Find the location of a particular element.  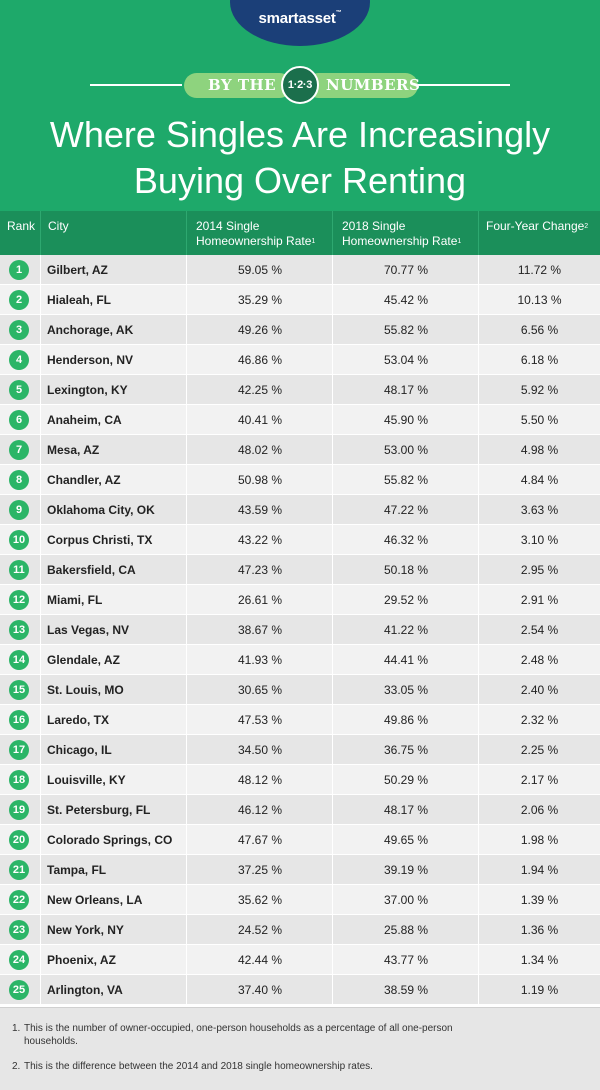

table-row: 25 Arlington, VA 37.40 % 38.59 % 1.19 % is located at coordinates (300, 990).